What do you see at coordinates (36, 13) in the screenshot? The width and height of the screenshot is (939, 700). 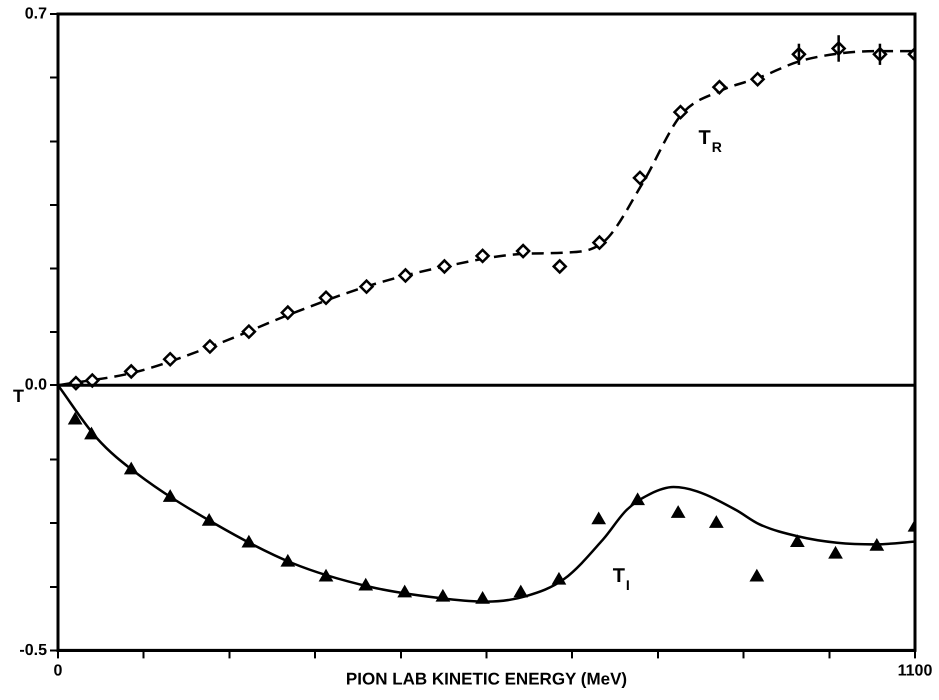 I see `y-tick-label: 0.7` at bounding box center [36, 13].